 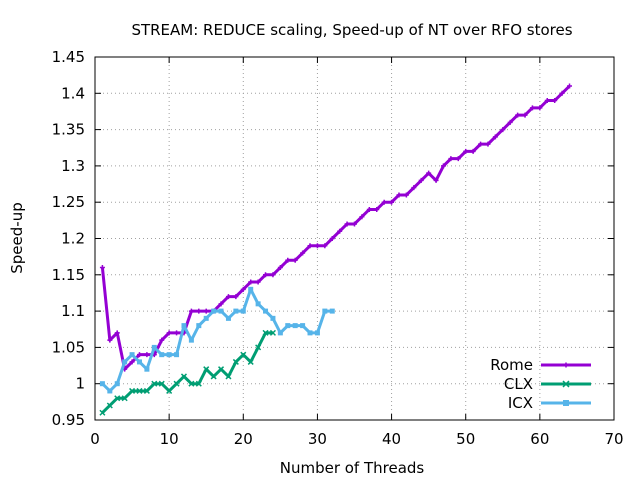 I want to click on y-tick-label: 0.95, so click(x=68, y=420).